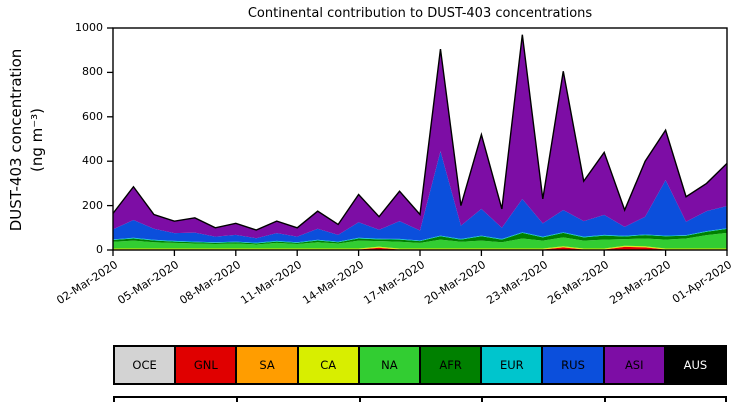 The image size is (739, 402). I want to click on legend-label: RUS, so click(573, 365).